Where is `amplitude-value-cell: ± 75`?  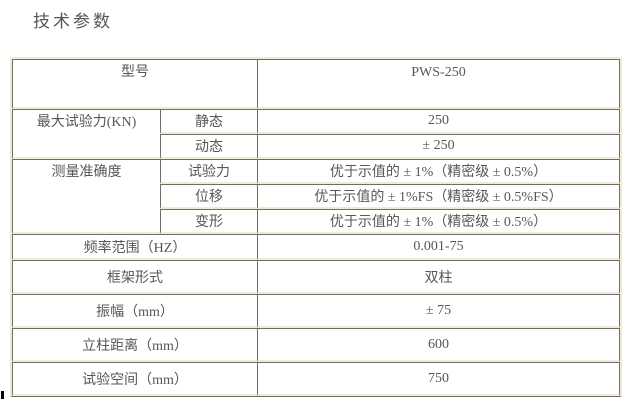
amplitude-value-cell: ± 75 is located at coordinates (438, 311).